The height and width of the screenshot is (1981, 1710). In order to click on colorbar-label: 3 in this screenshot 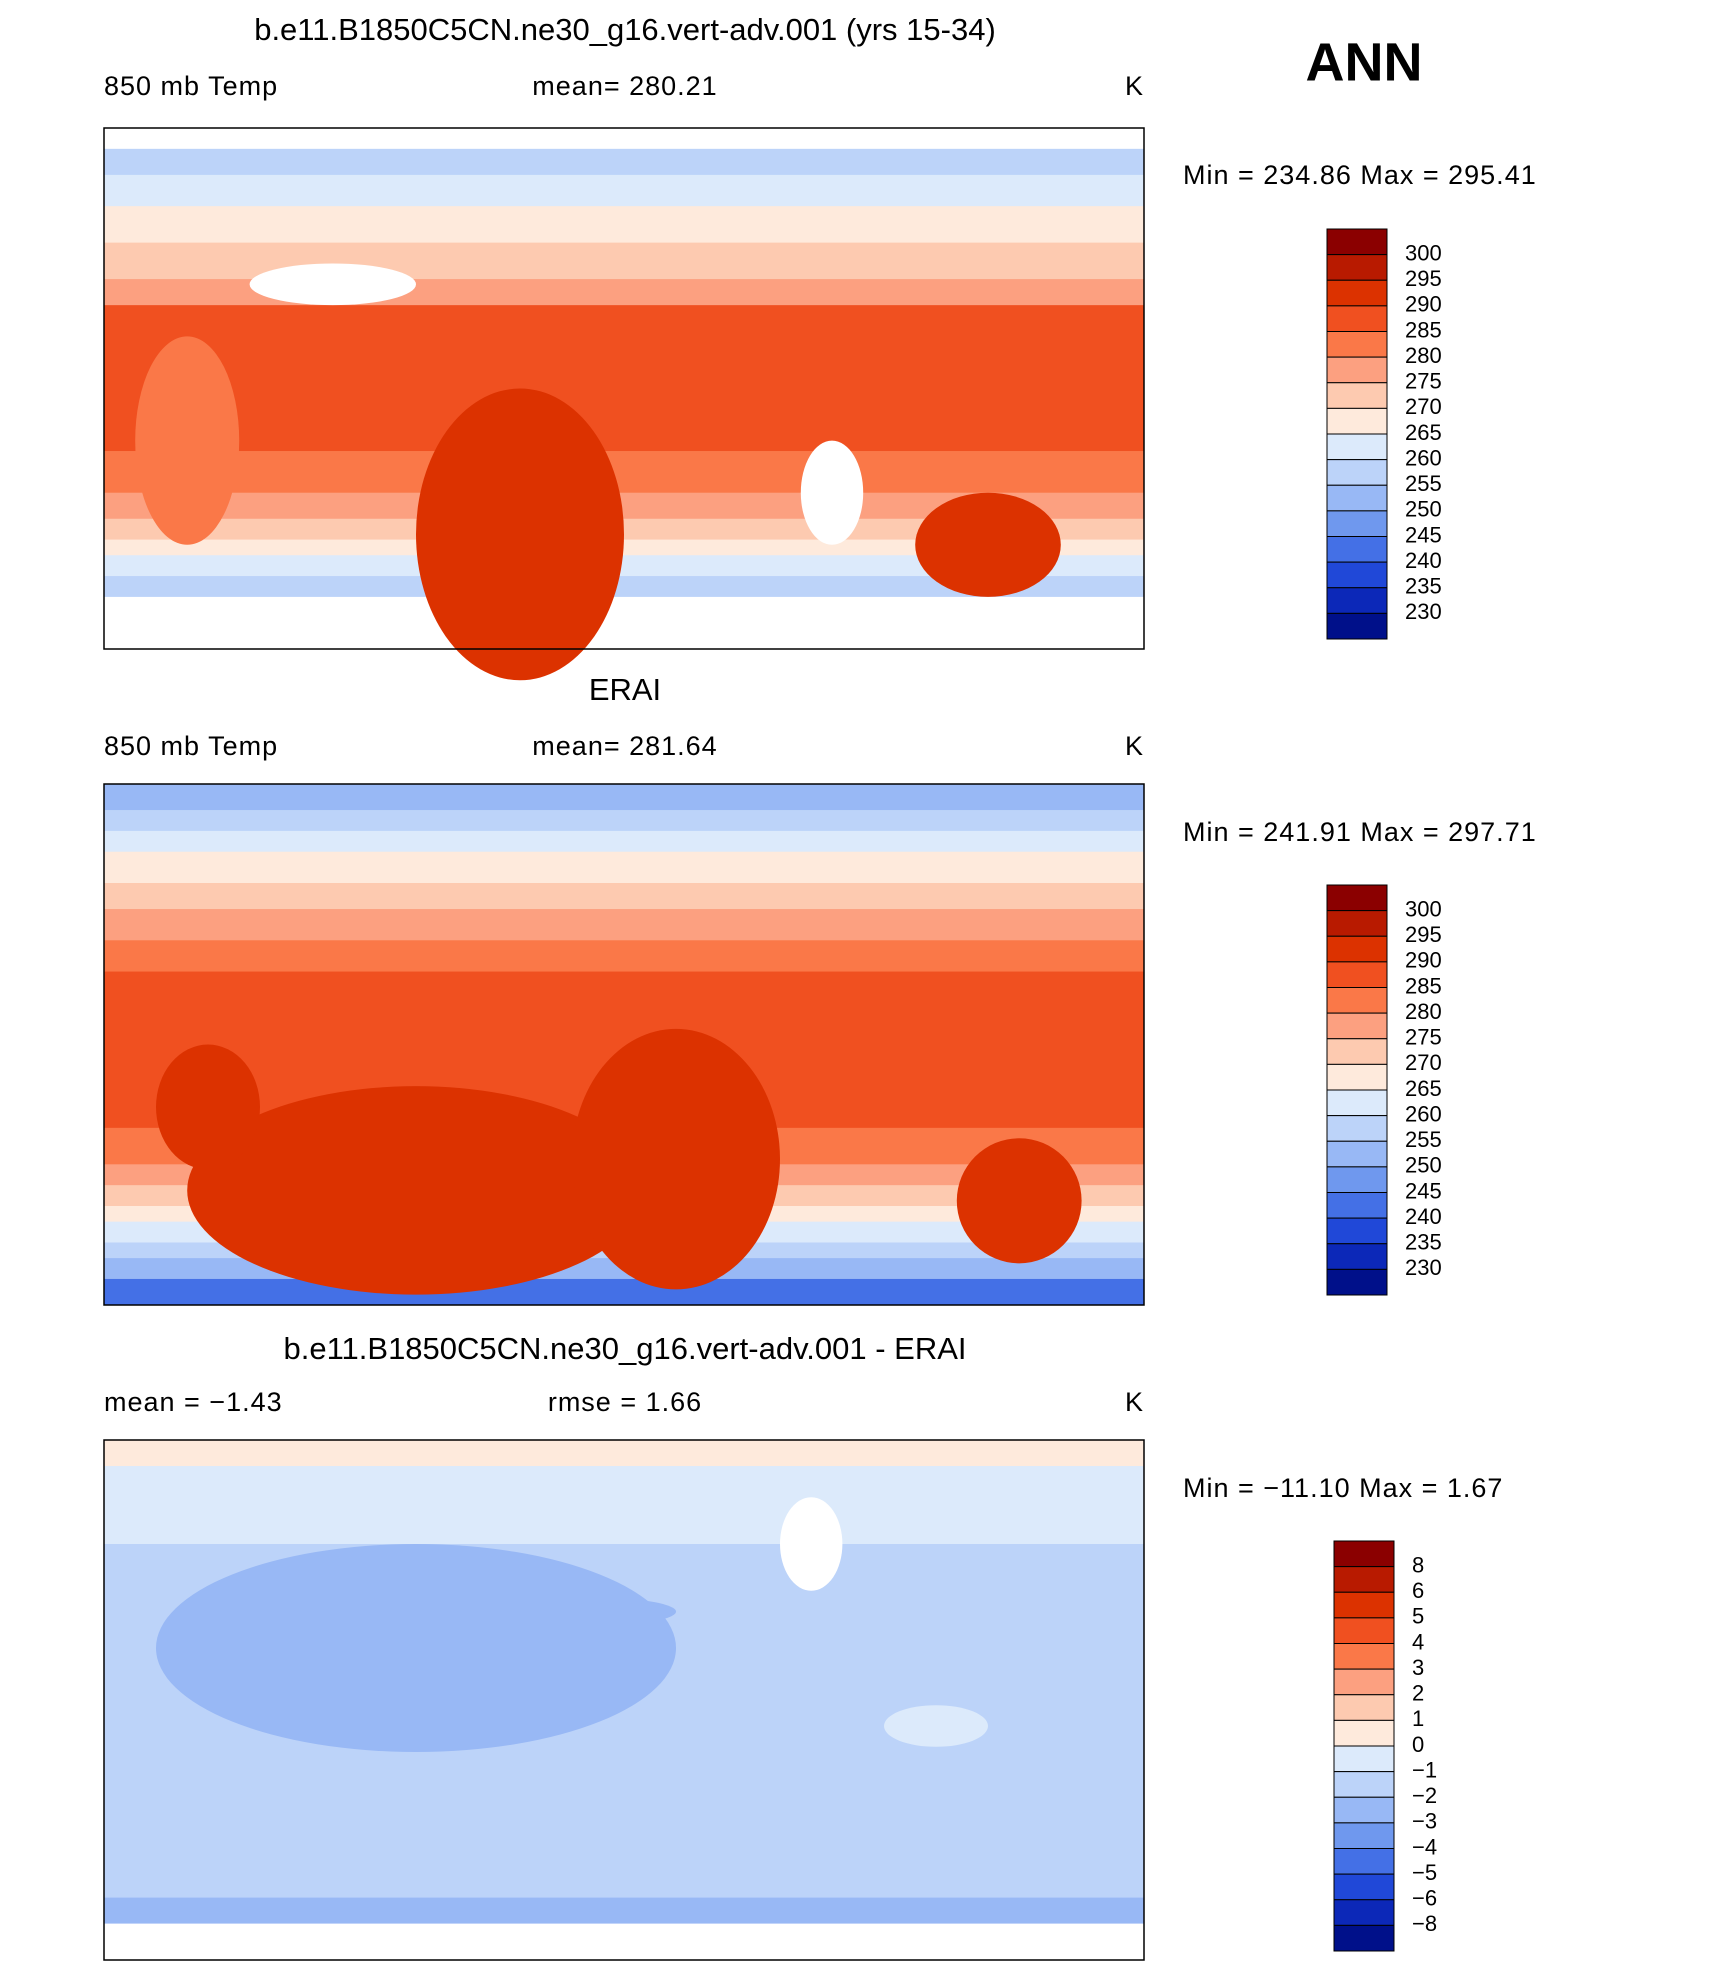, I will do `click(1418, 1667)`.